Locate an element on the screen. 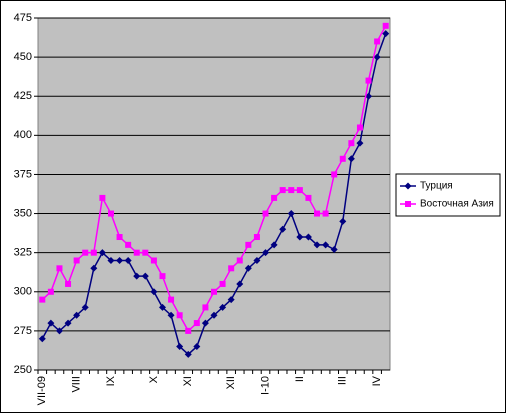 This screenshot has height=413, width=506. x-tick-label: I-10 is located at coordinates (265, 385).